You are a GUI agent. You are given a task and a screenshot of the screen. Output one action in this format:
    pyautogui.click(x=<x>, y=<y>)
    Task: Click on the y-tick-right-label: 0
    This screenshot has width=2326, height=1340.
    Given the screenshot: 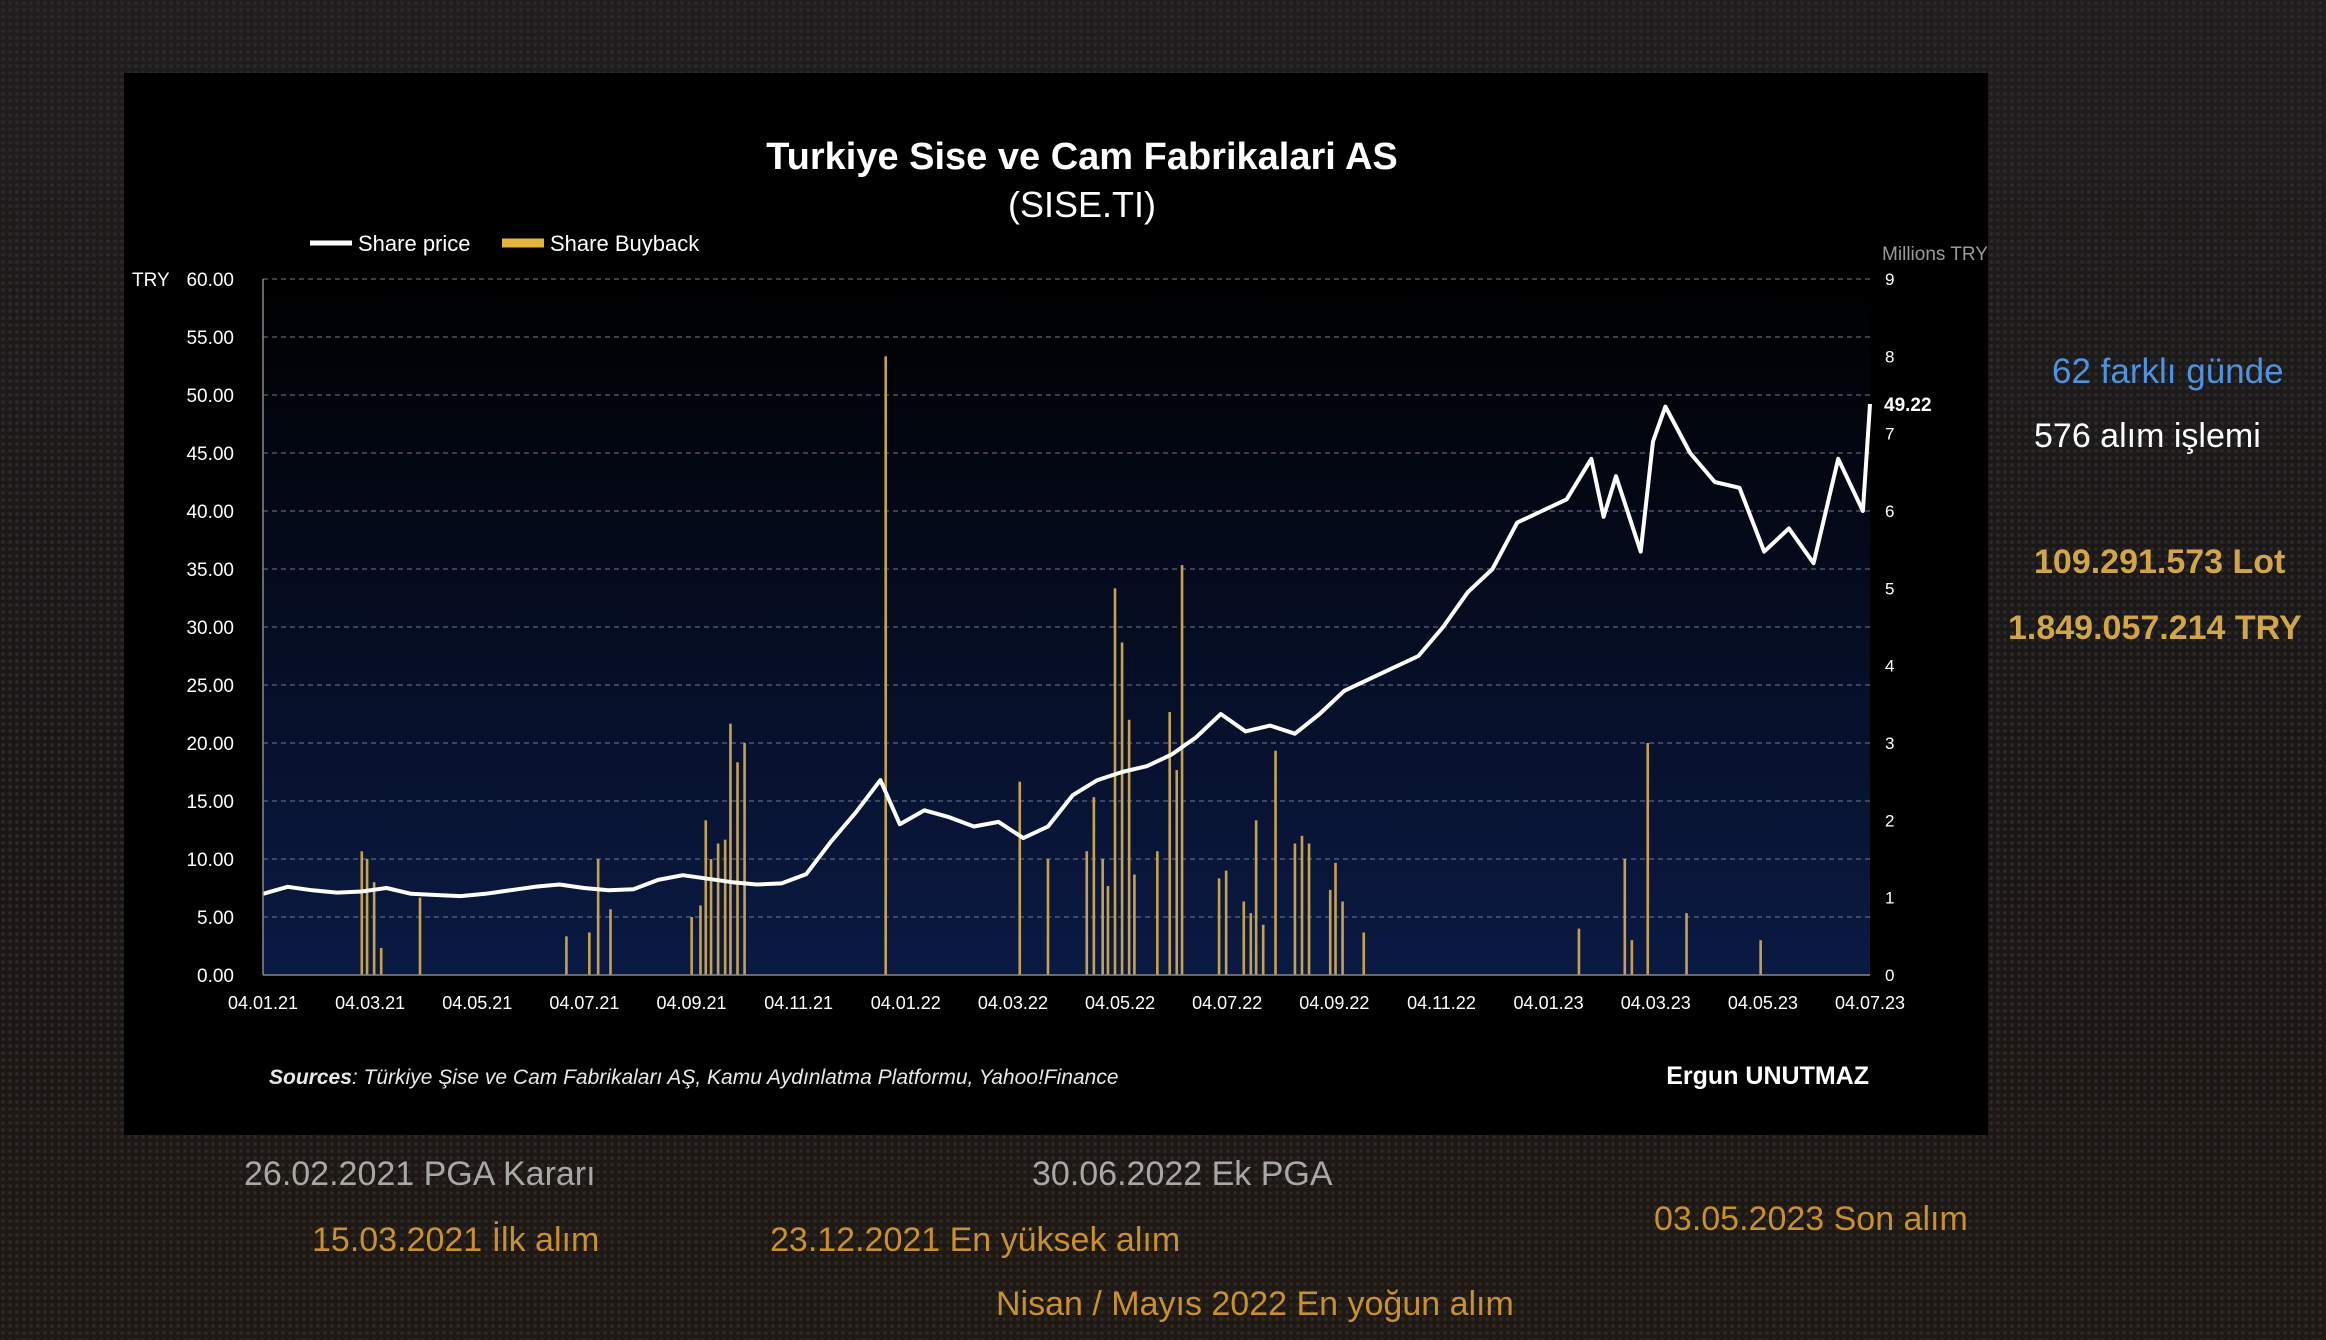 What is the action you would take?
    pyautogui.click(x=1889, y=975)
    